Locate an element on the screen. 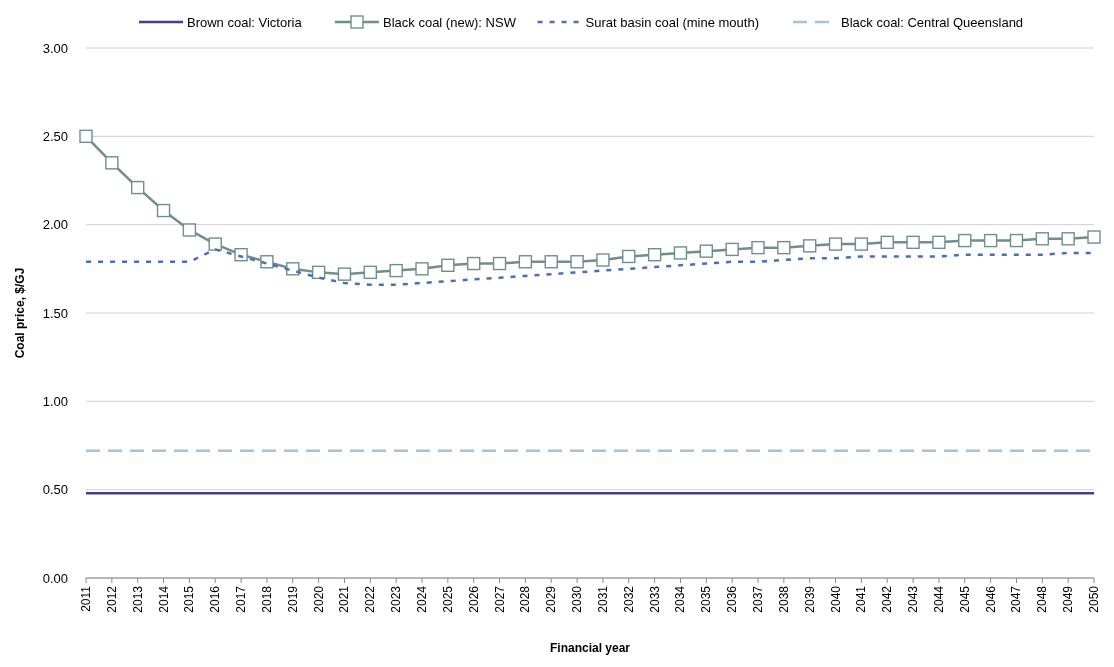 This screenshot has width=1114, height=667. x-tick-label: 2045 is located at coordinates (964, 599).